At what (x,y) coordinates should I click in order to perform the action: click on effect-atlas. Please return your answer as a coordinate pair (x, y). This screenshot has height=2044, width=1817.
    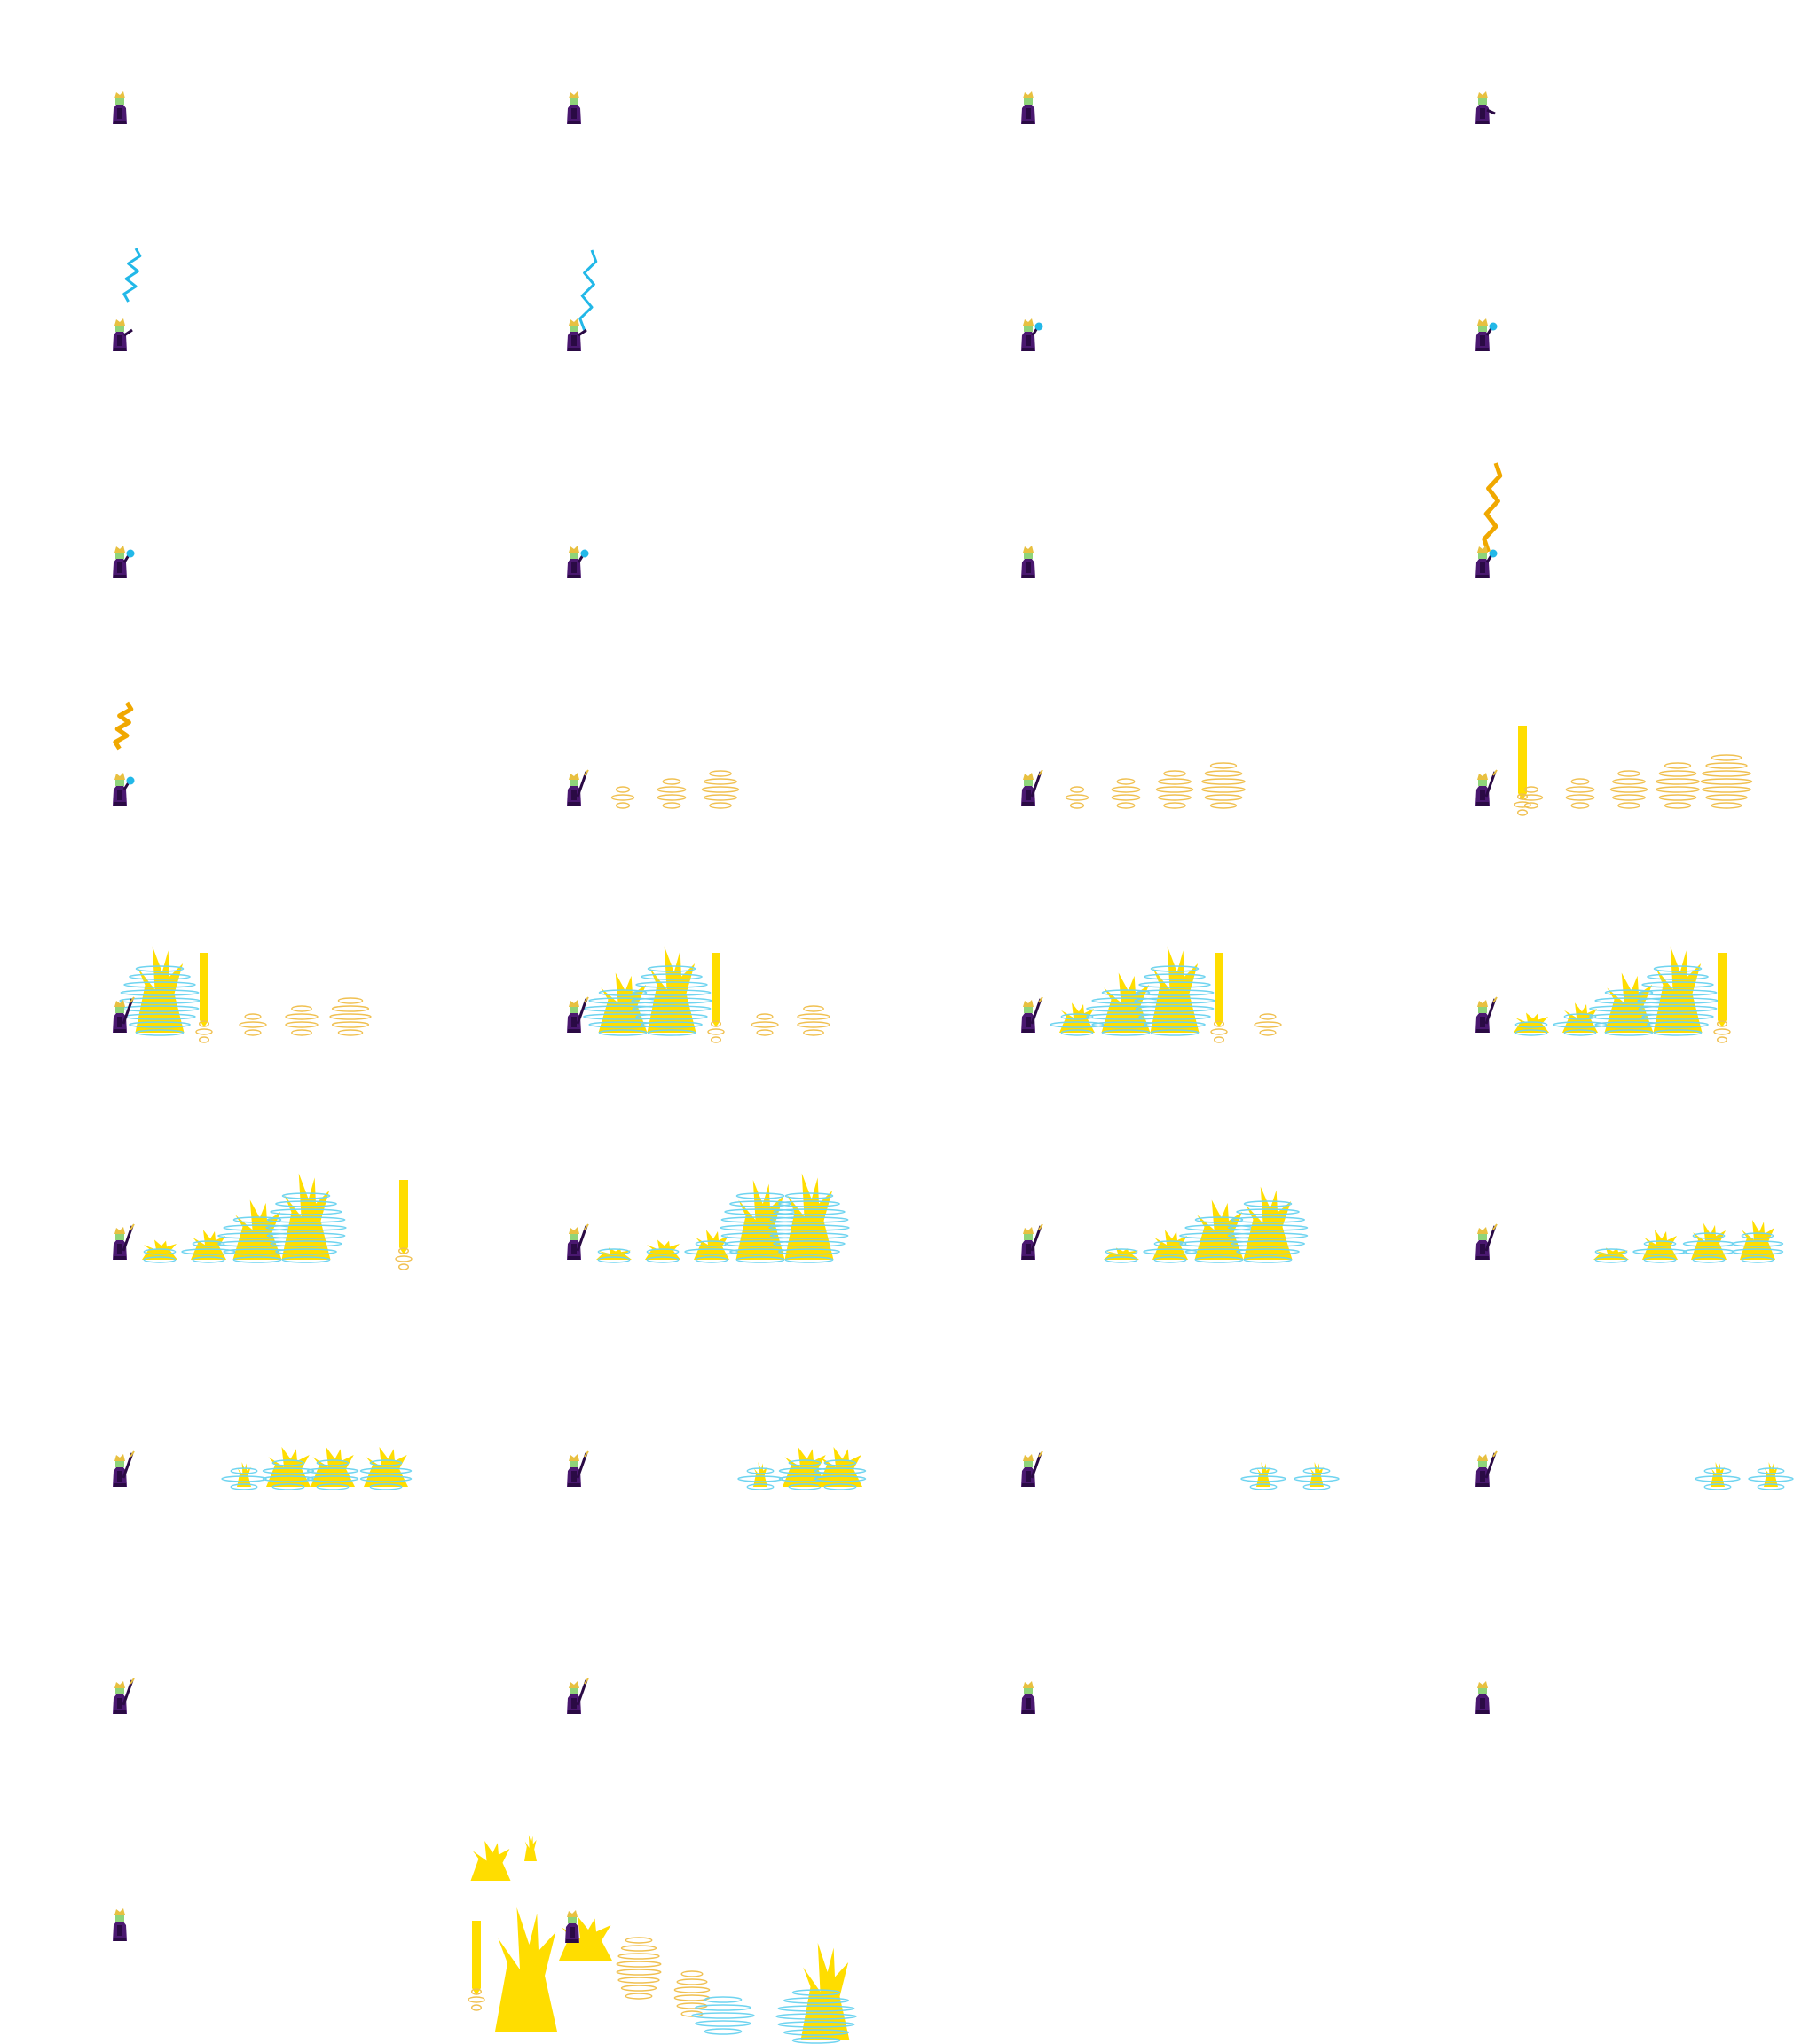
    Looking at the image, I should click on (662, 1939).